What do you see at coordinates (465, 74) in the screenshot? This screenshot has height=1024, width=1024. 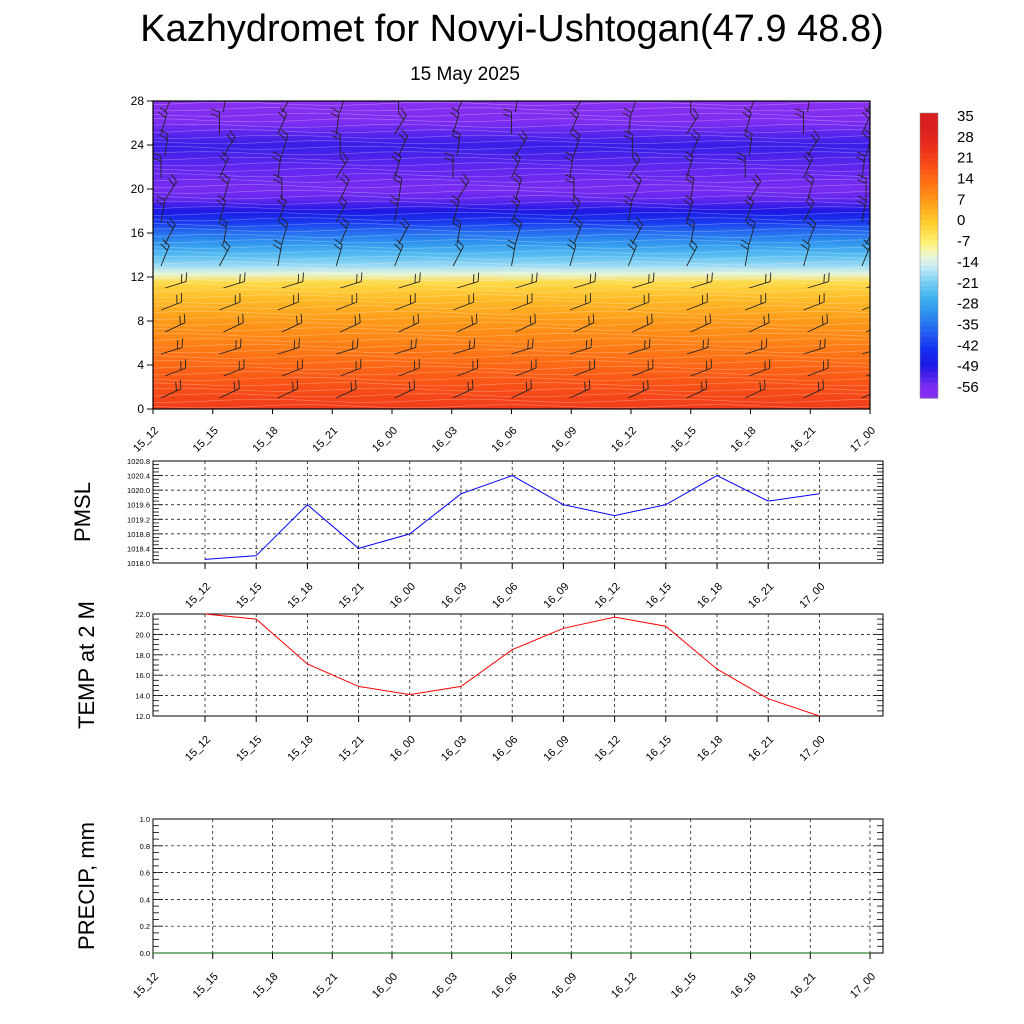 I see `page-subtitle: 15 May 2025` at bounding box center [465, 74].